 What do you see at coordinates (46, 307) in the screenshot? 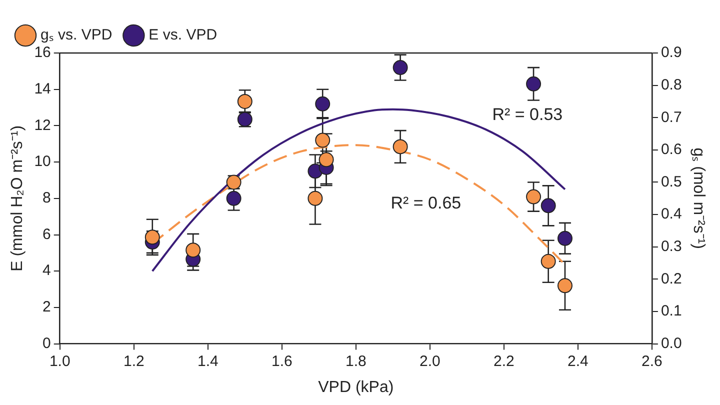
I see `y-tick-label: 2` at bounding box center [46, 307].